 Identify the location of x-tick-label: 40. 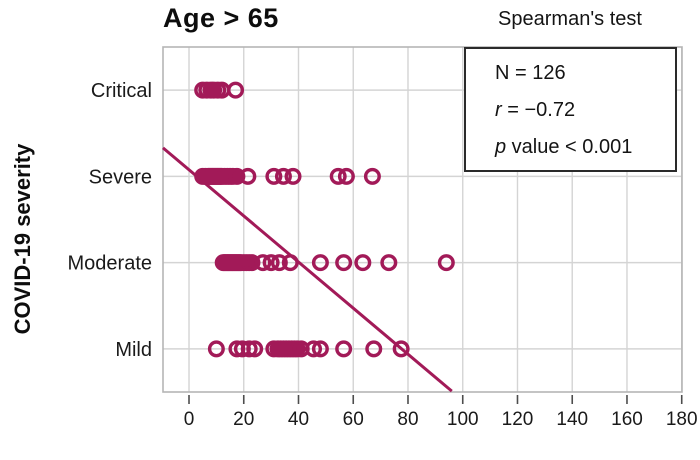
(298, 419).